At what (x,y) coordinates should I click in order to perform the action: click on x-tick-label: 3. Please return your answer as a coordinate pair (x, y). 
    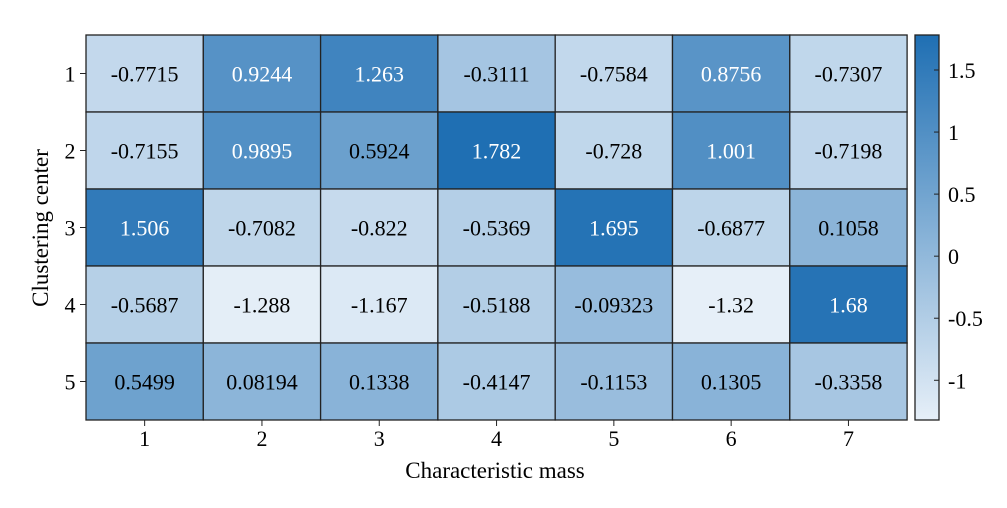
    Looking at the image, I should click on (379, 438).